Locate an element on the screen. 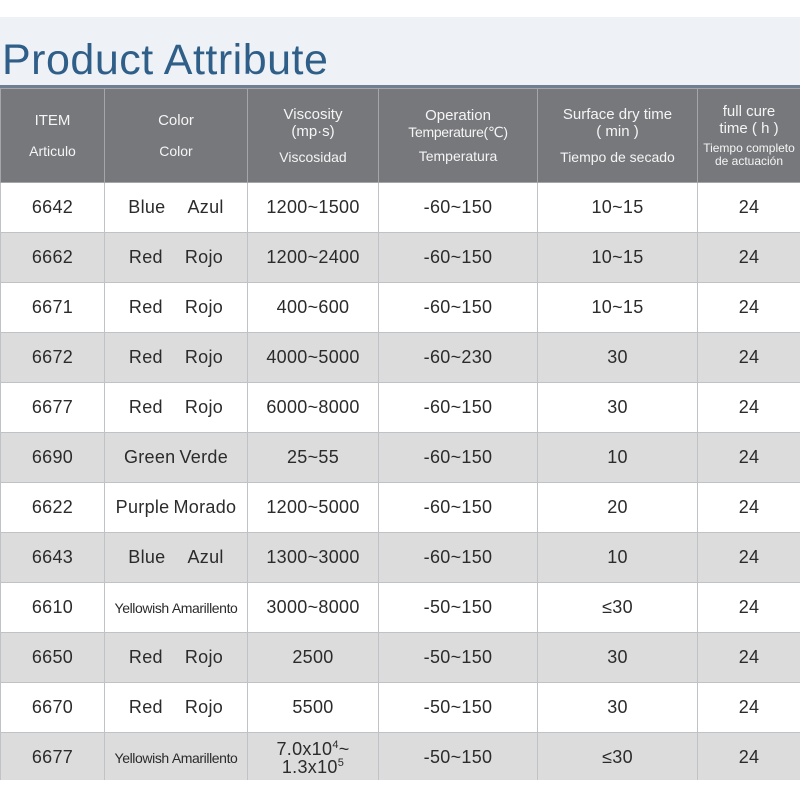 Image resolution: width=800 pixels, height=800 pixels. table-row: 6690 Green Verde 25~55 -60~150 10 24 is located at coordinates (400, 457).